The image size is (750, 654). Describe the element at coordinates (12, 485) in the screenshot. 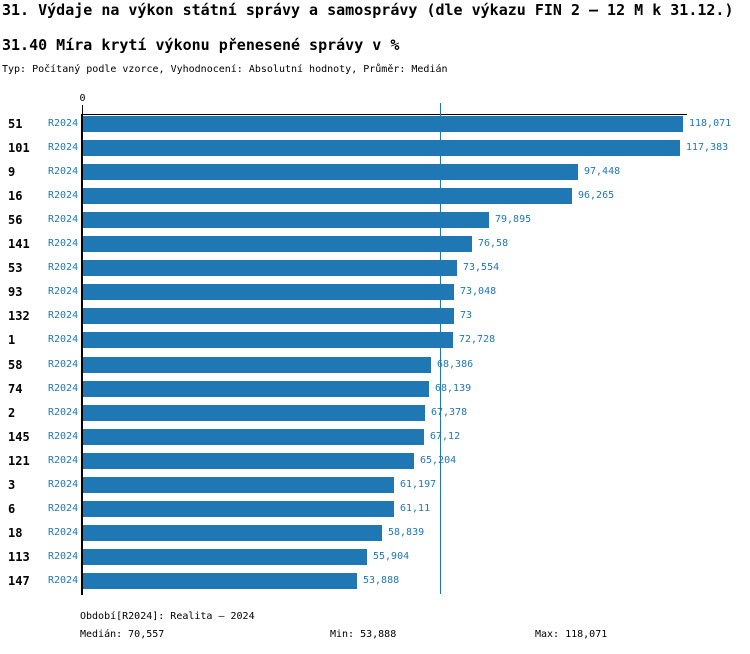

I see `row-category-label: 3` at that location.